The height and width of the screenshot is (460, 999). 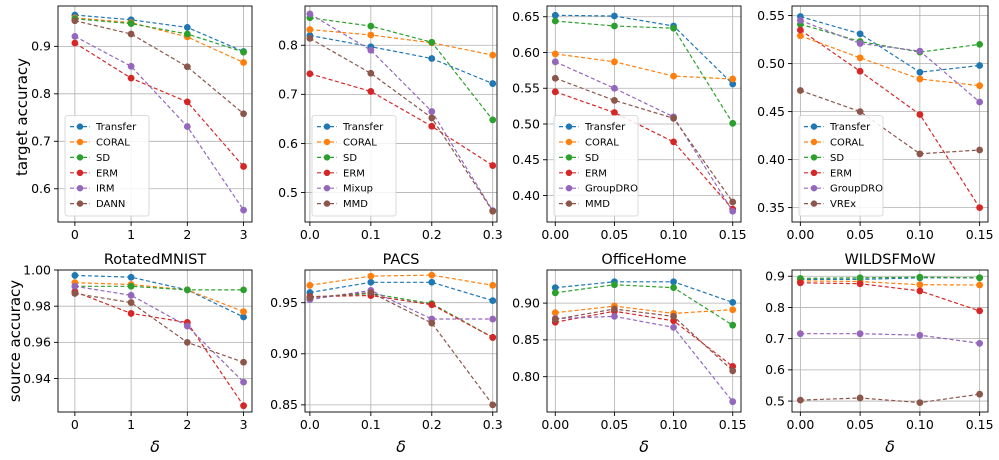 I want to click on series-line-mmd, so click(x=401, y=124).